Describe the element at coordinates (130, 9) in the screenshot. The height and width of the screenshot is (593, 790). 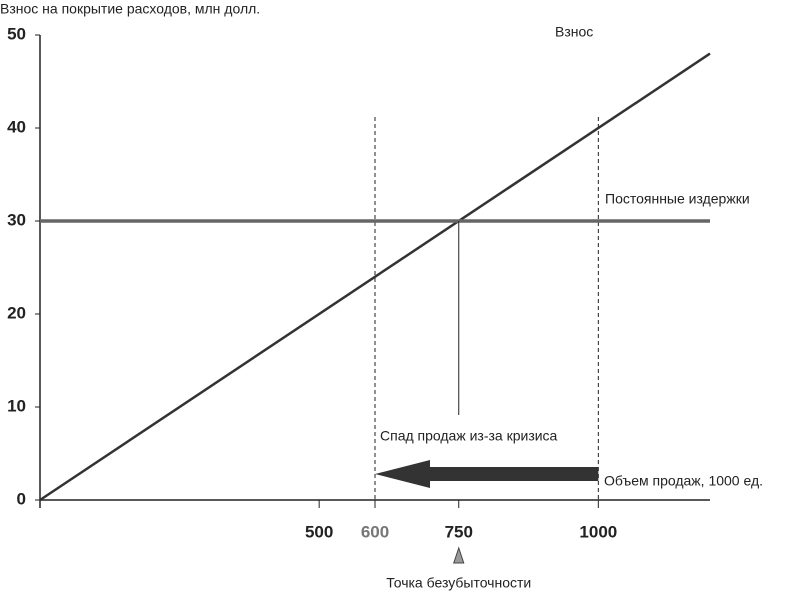
I see `y-axis-title: Взнос на покрытие расходов, млн долл.` at that location.